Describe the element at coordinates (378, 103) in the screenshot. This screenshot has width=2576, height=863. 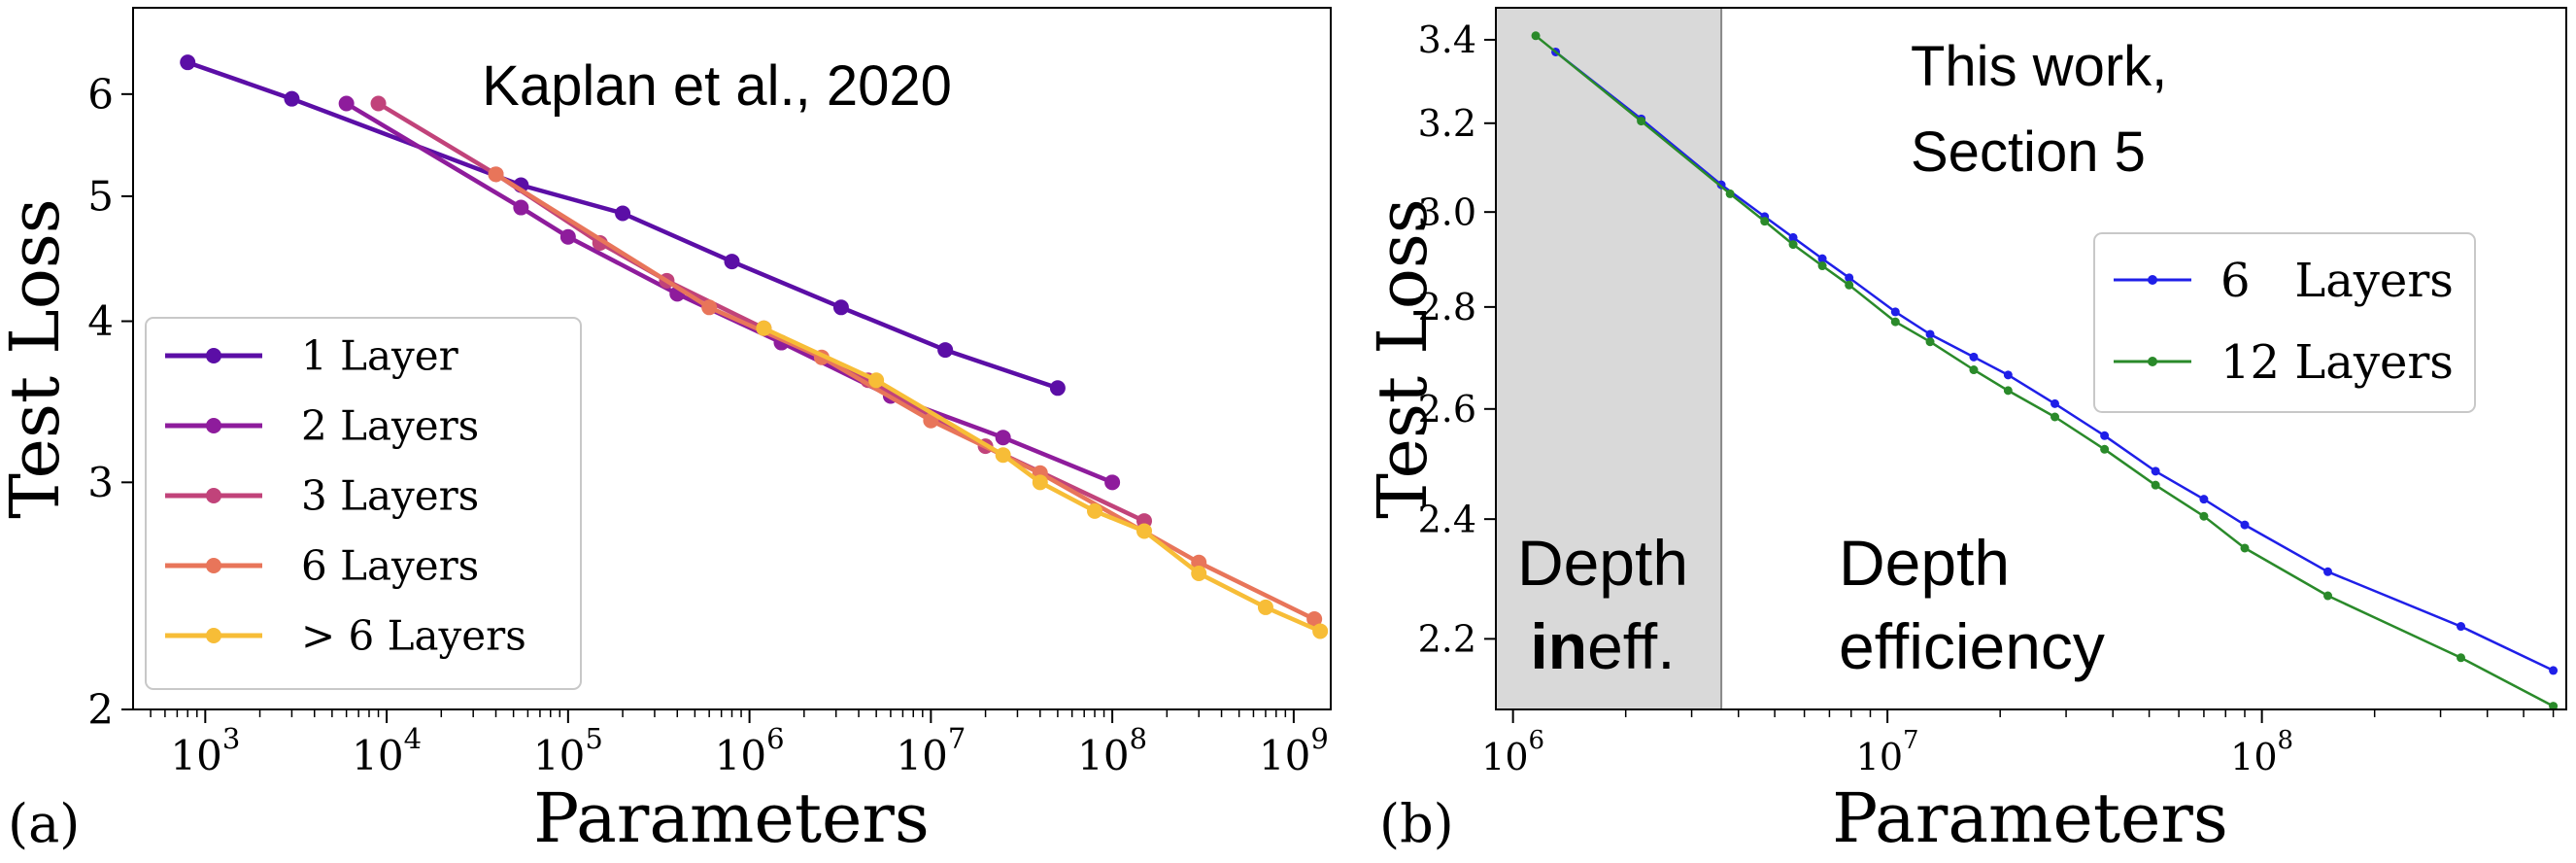
I see `a-point-3-layers` at that location.